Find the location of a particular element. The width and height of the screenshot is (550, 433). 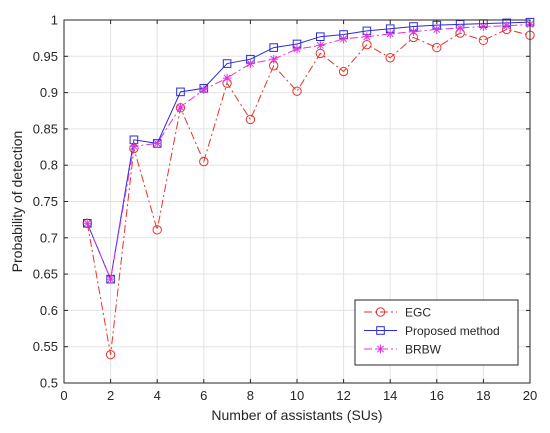

x-axis-title: Number of assistants (SUs) is located at coordinates (296, 415).